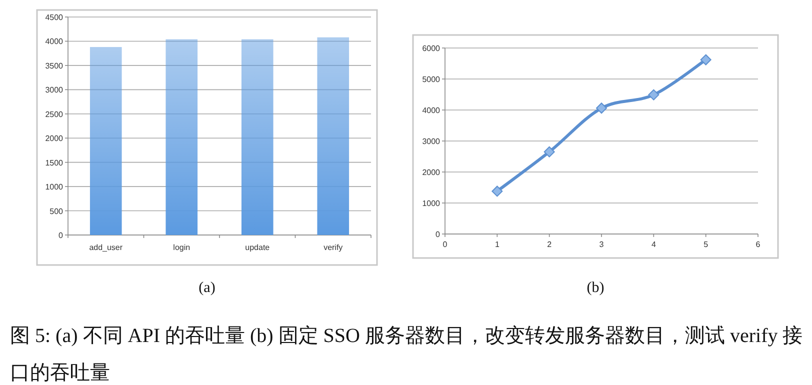 The image size is (812, 385). I want to click on x-tick-label: 6, so click(758, 244).